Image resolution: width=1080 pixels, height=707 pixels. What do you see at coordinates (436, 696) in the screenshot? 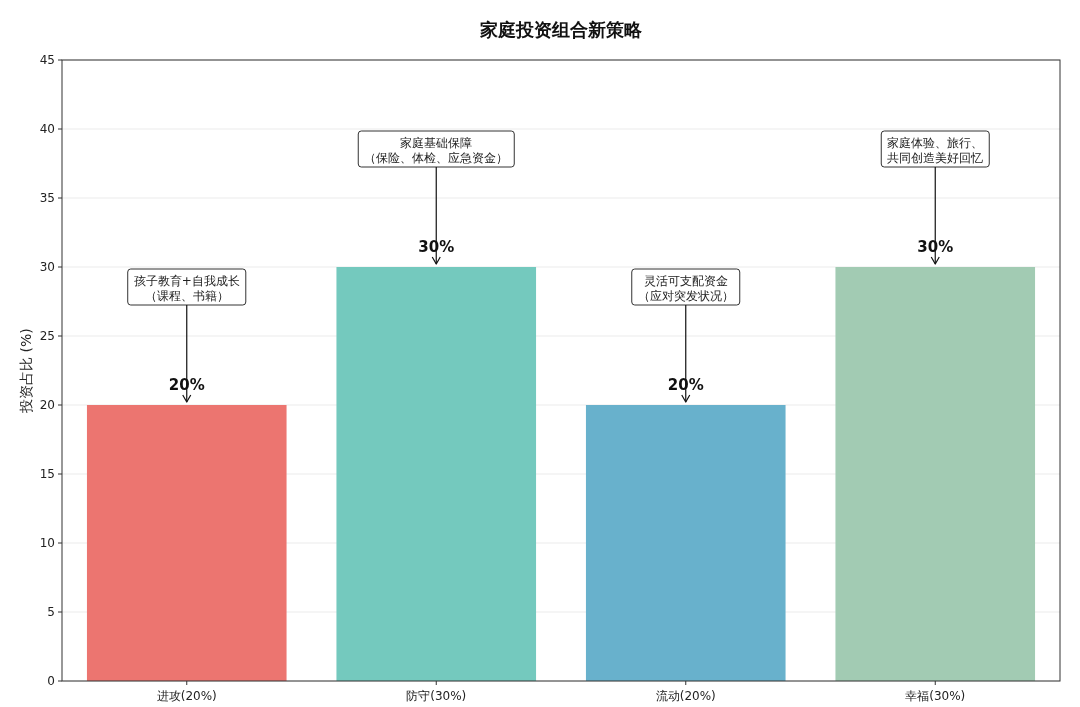
I see `x-tick-label: 防守(30%)` at bounding box center [436, 696].